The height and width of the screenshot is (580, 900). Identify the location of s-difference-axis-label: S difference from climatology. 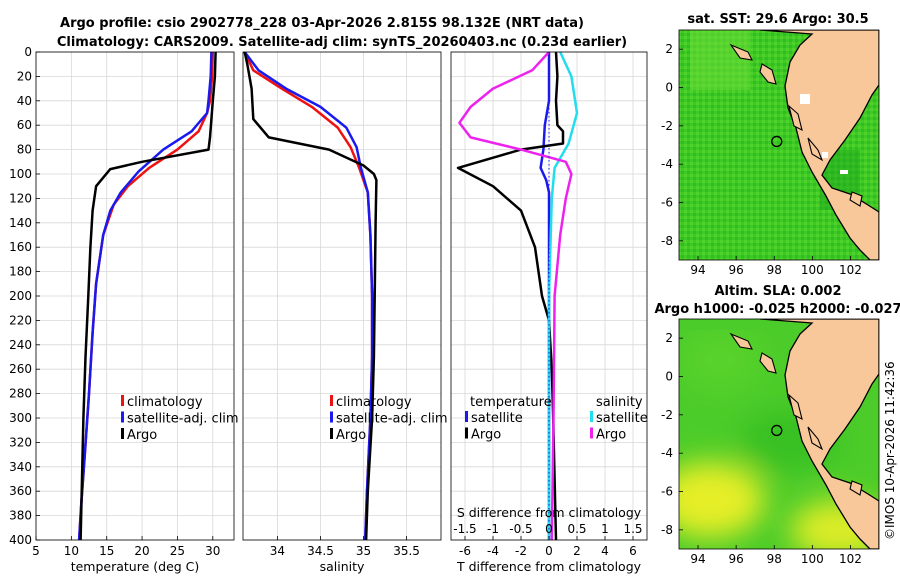
(549, 512).